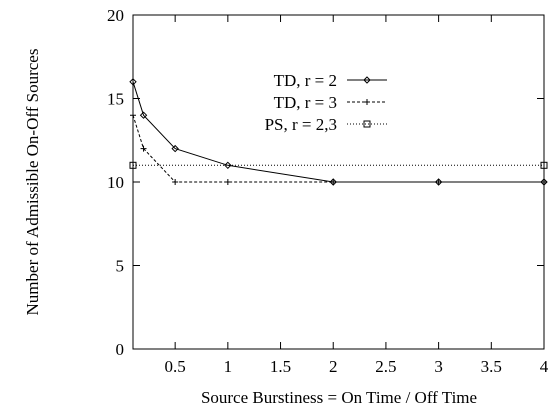 The image size is (557, 413). Describe the element at coordinates (305, 80) in the screenshot. I see `legend-label: TD, r = 2` at that location.